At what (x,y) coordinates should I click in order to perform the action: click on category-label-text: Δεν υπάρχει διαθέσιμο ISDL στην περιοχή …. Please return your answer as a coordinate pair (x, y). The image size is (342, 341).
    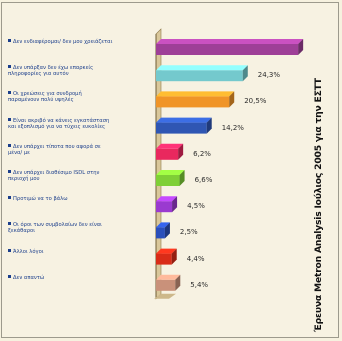
    Looking at the image, I should click on (54, 176).